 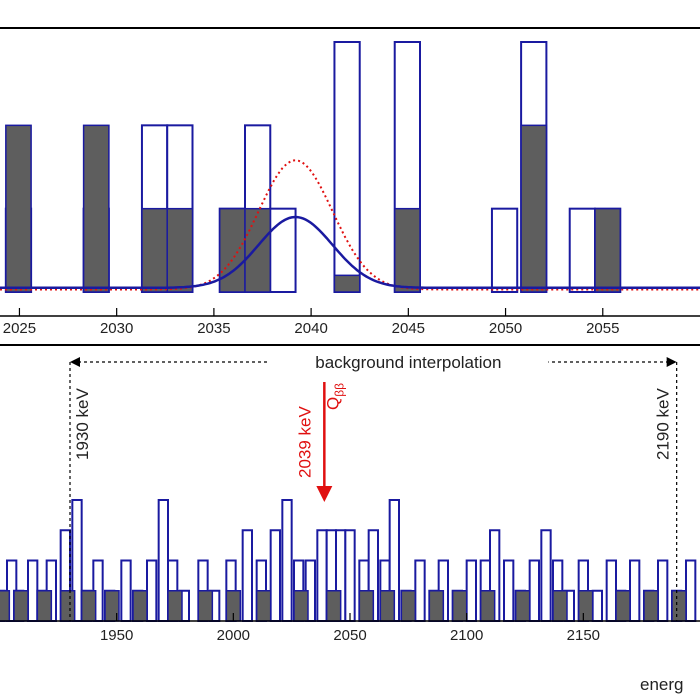 I want to click on top-x-ticks: 2025 2030 2035 2040 2045 2050 2055, so click(x=311, y=322).